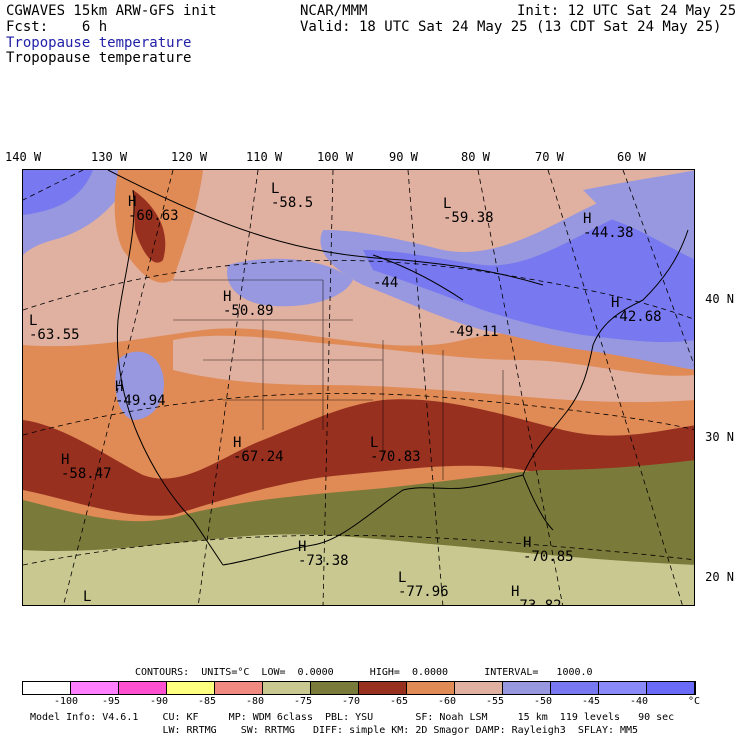 The width and height of the screenshot is (740, 740). Describe the element at coordinates (473, 332) in the screenshot. I see `extrema-label: -49.11` at that location.